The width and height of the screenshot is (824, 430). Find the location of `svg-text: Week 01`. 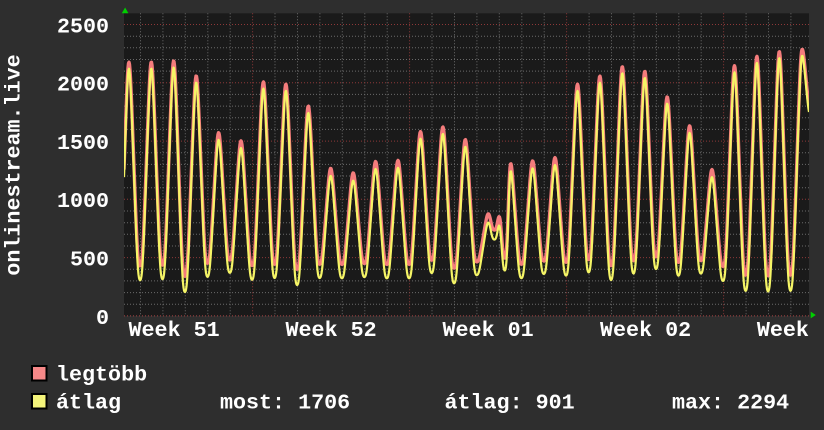

svg-text: Week 01 is located at coordinates (488, 330).